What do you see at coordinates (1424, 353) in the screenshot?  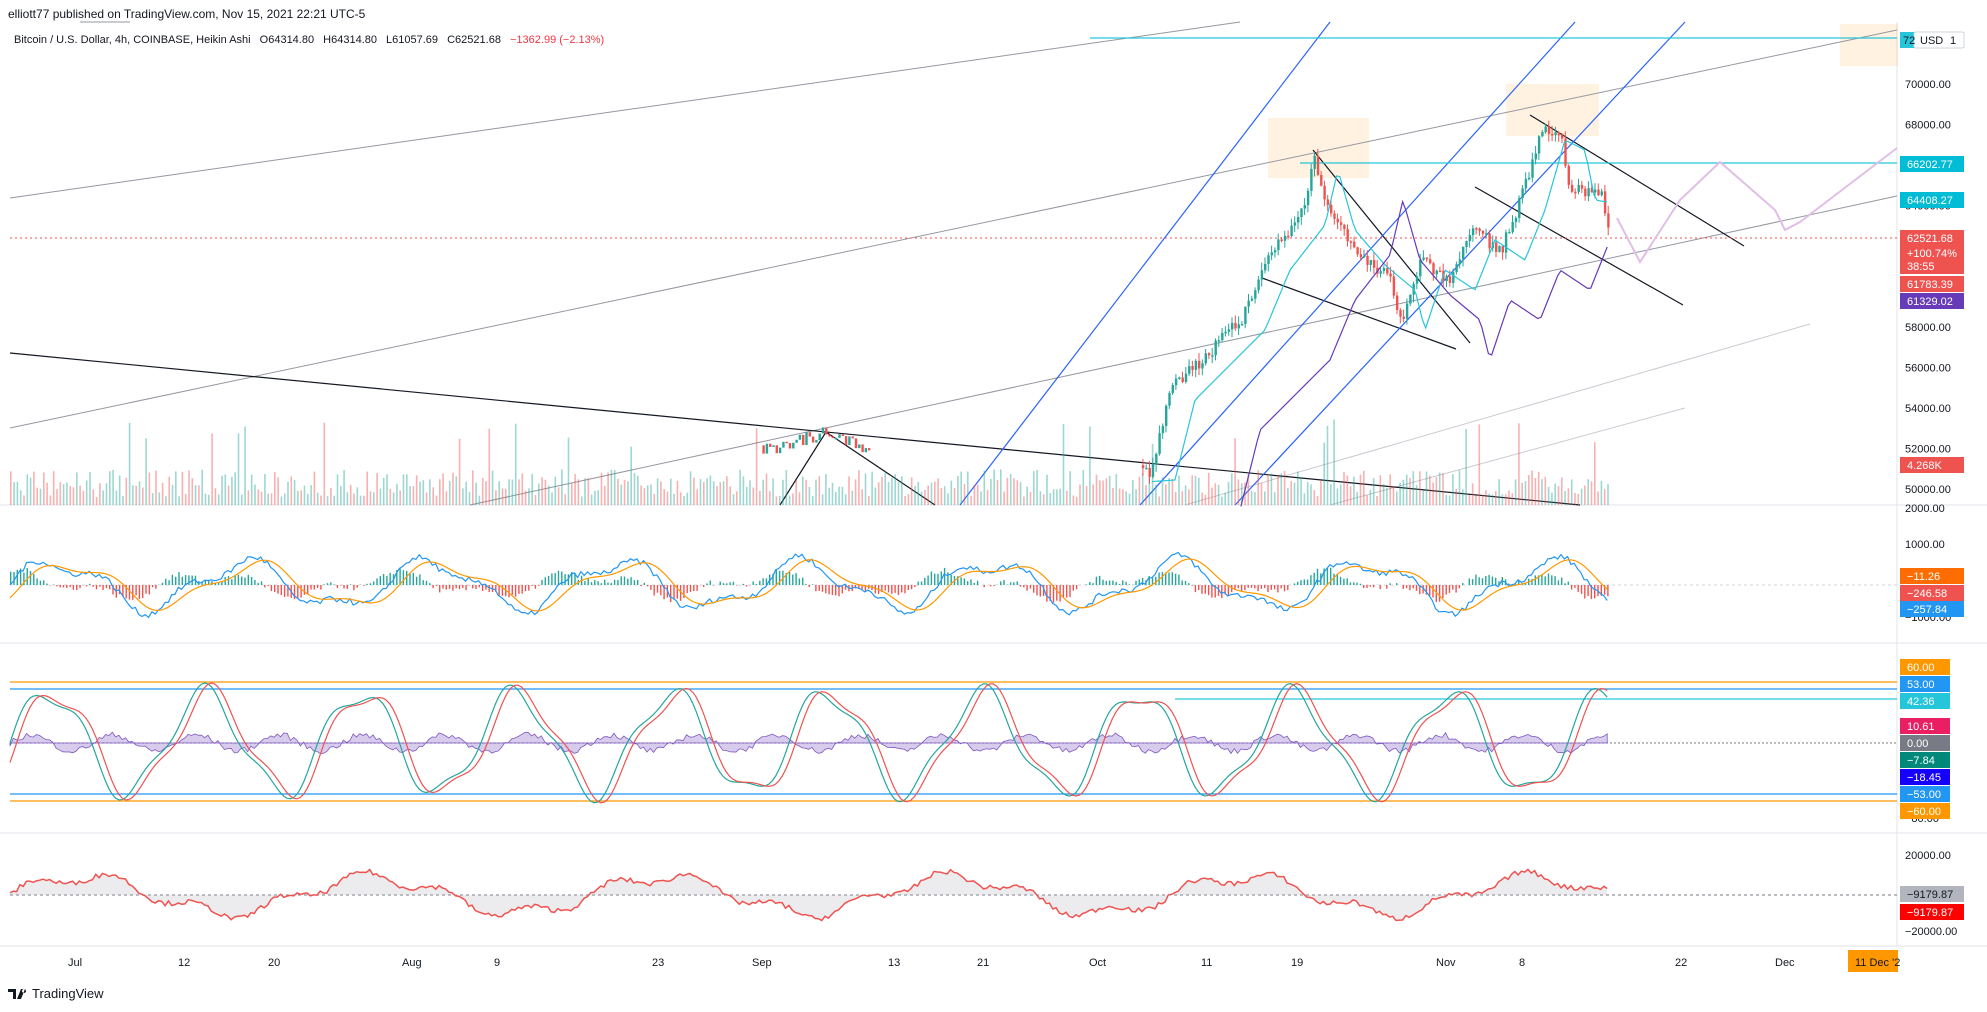 I see `moving-average-purple` at bounding box center [1424, 353].